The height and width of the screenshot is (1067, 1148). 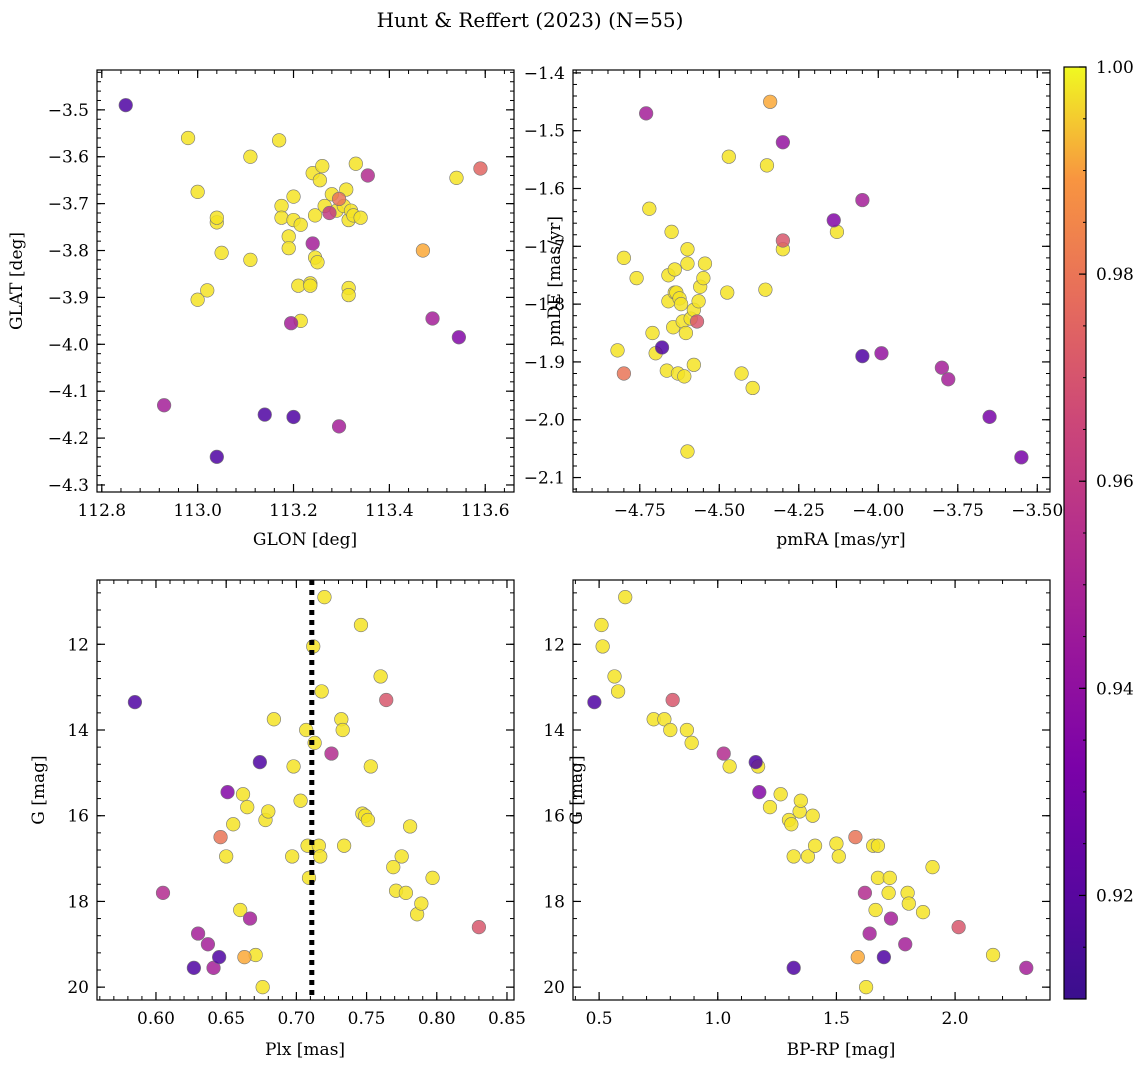 I want to click on y-tick-label: −2.1, so click(x=544, y=479).